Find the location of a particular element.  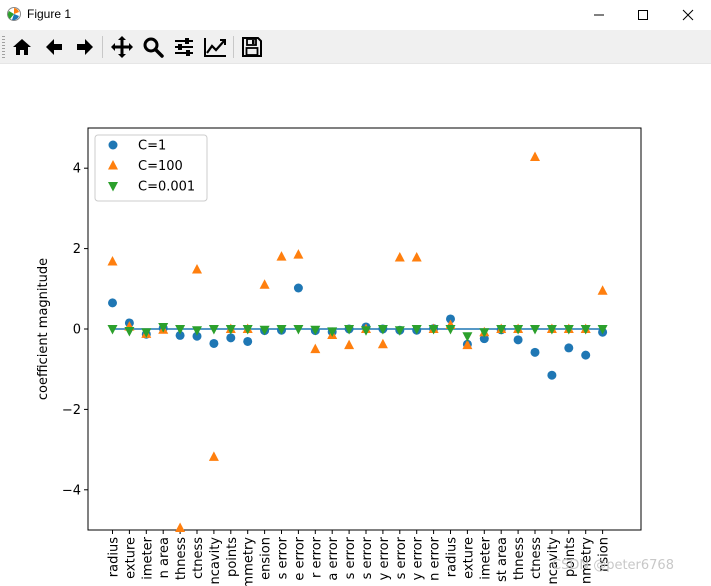

save-button is located at coordinates (252, 47).